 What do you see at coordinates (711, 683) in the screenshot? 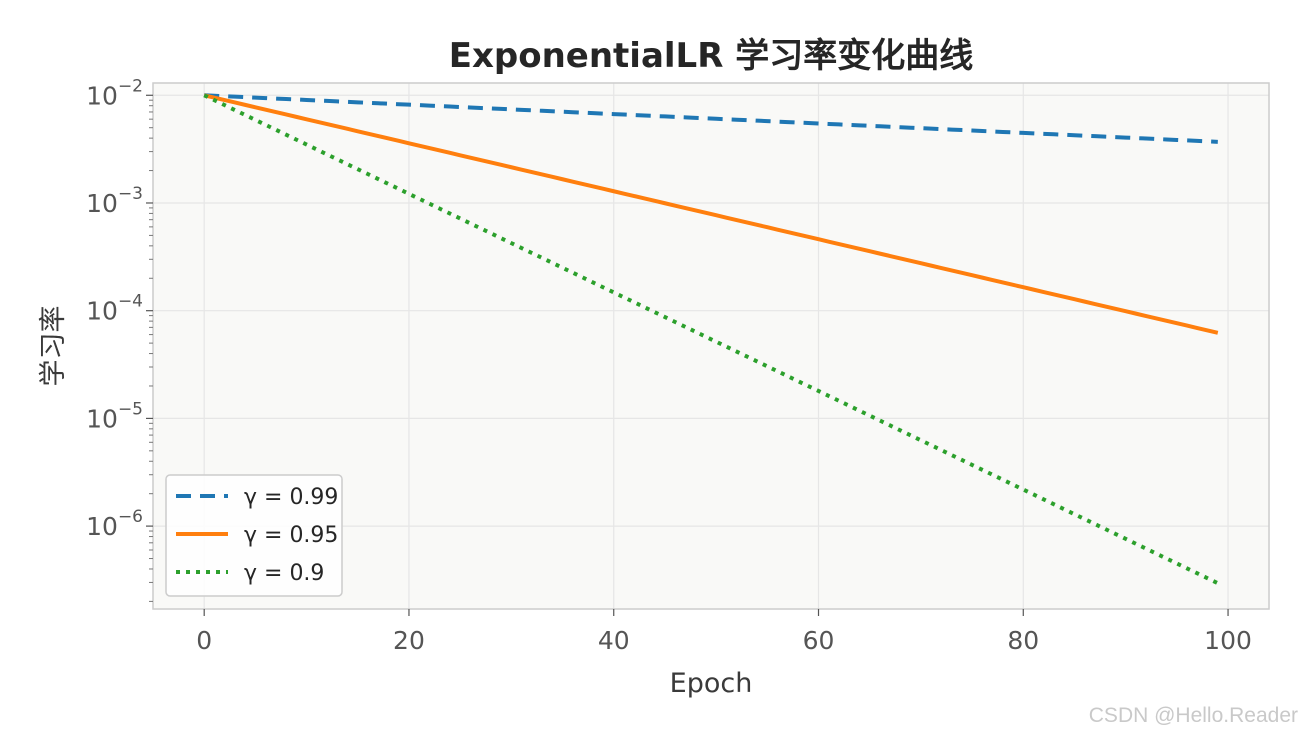
I see `x-axis-label: Epoch` at bounding box center [711, 683].